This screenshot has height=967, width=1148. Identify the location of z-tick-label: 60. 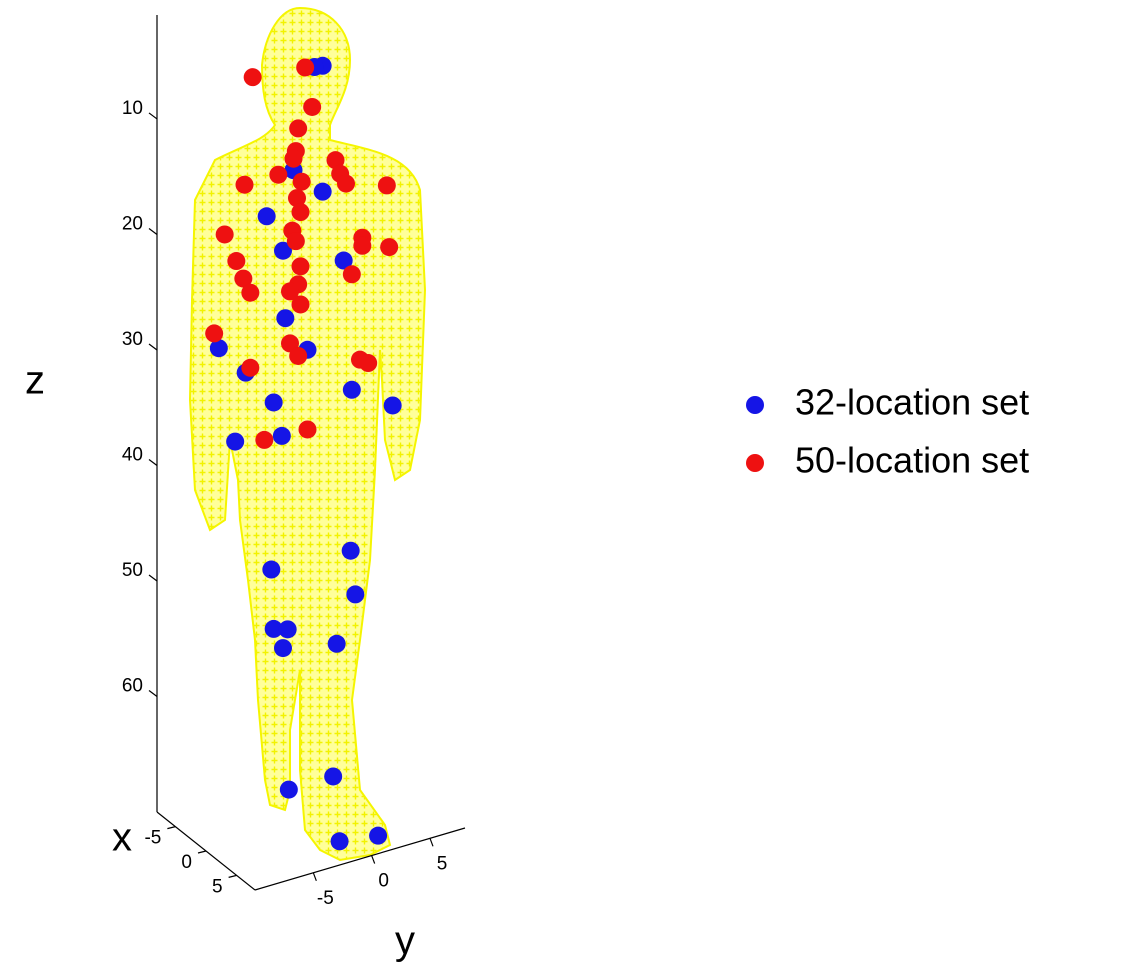
(132, 686).